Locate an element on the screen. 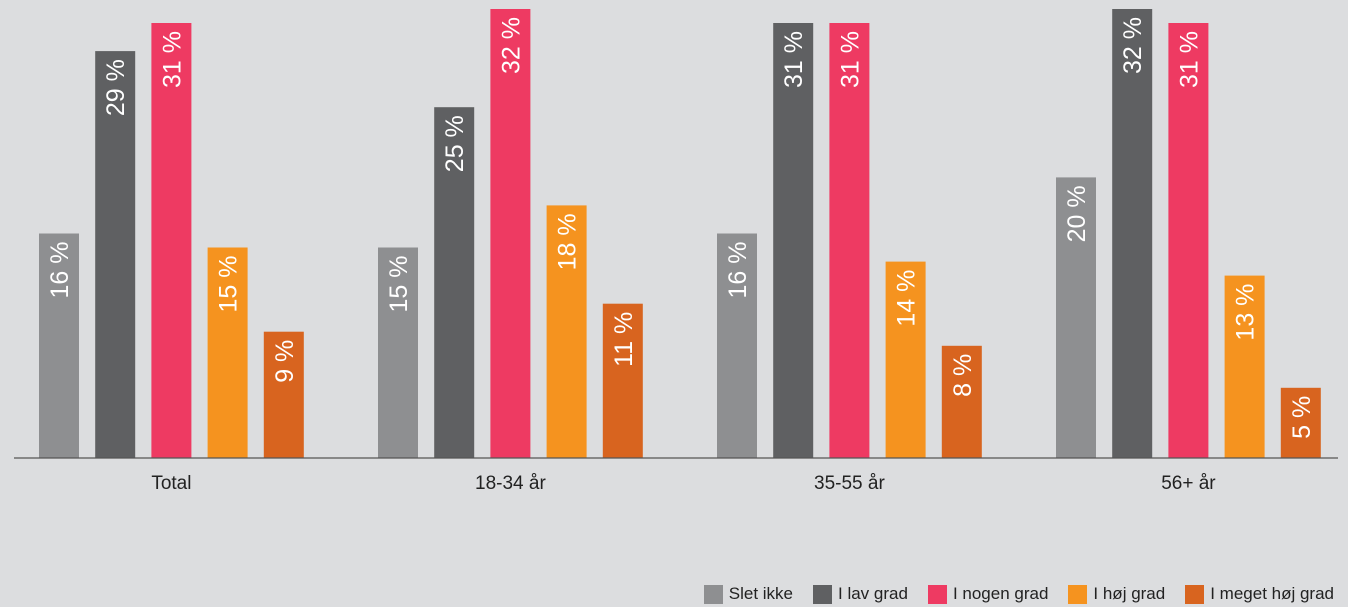  legend-item: I nogen grad is located at coordinates (988, 594).